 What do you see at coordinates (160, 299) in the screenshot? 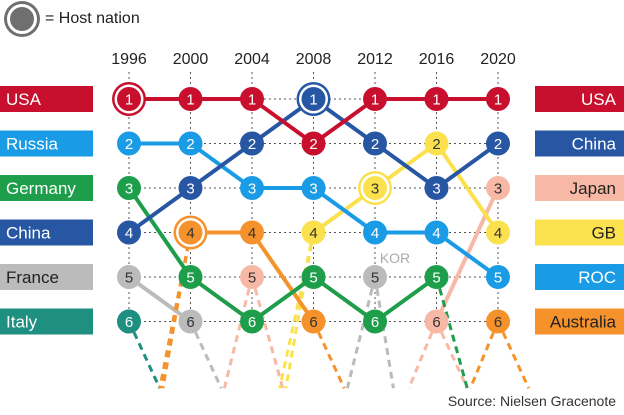
I see `series-line-france` at bounding box center [160, 299].